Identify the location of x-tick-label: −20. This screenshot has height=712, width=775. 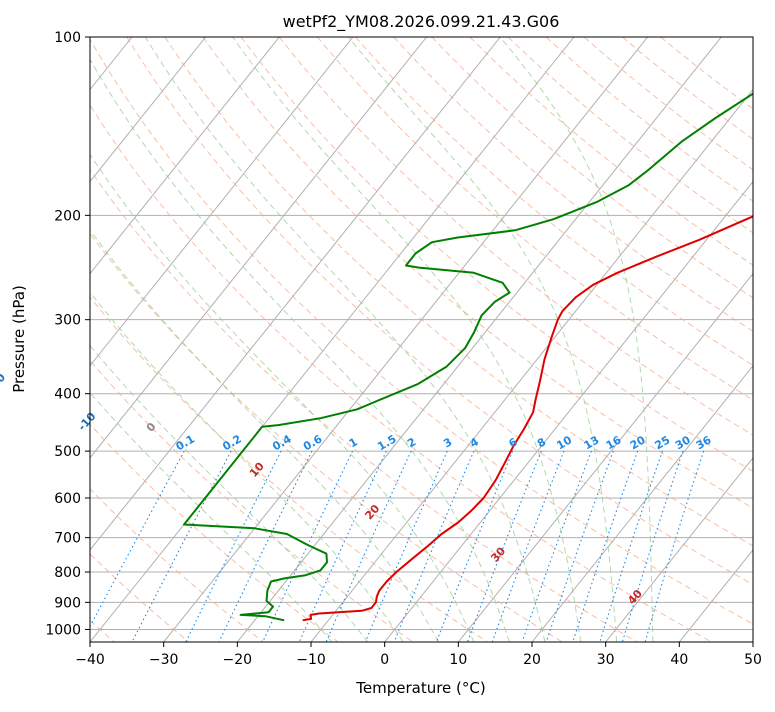
(238, 660).